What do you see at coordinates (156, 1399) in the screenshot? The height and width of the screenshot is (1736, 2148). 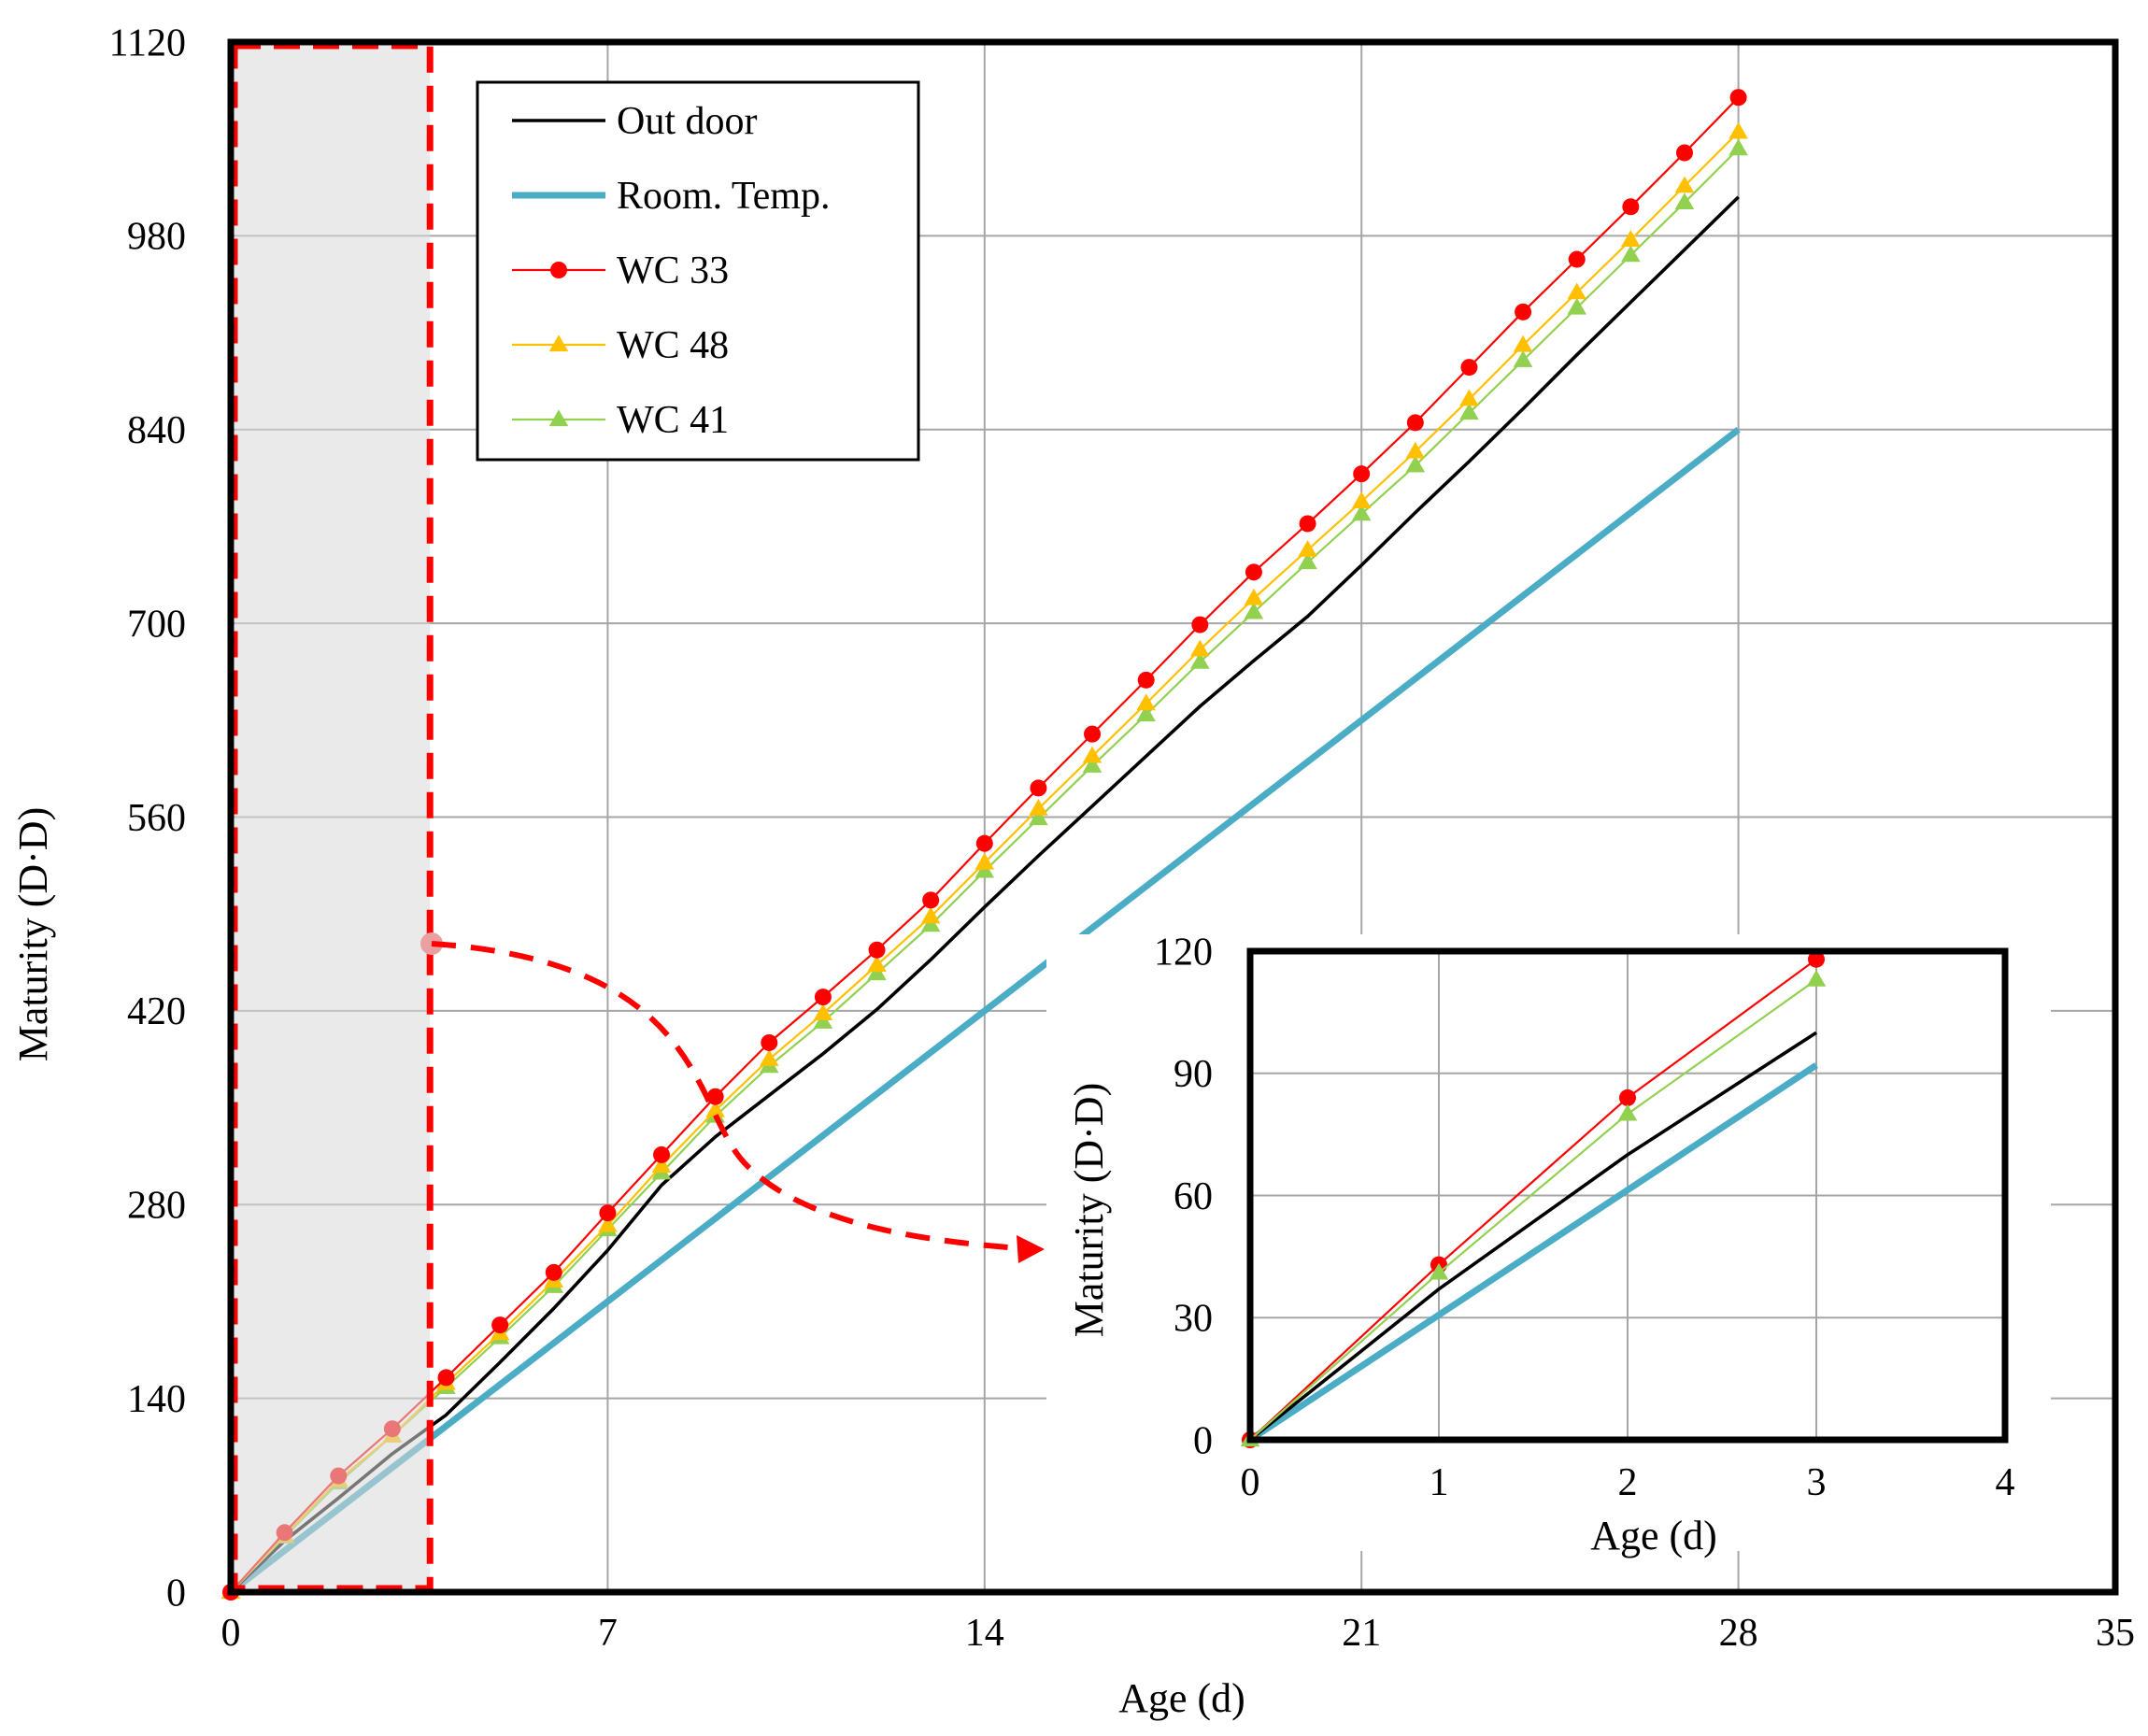 I see `y-tick-label: 140` at bounding box center [156, 1399].